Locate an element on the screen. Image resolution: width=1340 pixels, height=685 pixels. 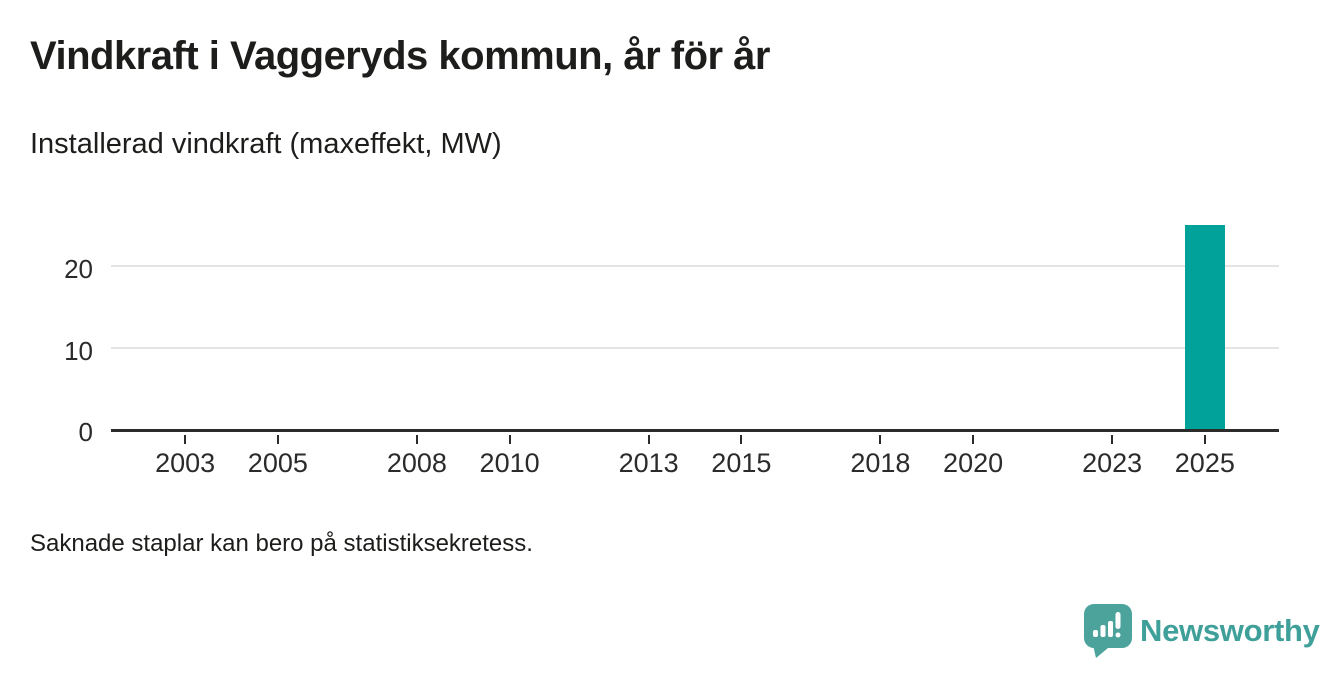
x-axis-label-2005: 2005 is located at coordinates (277, 463).